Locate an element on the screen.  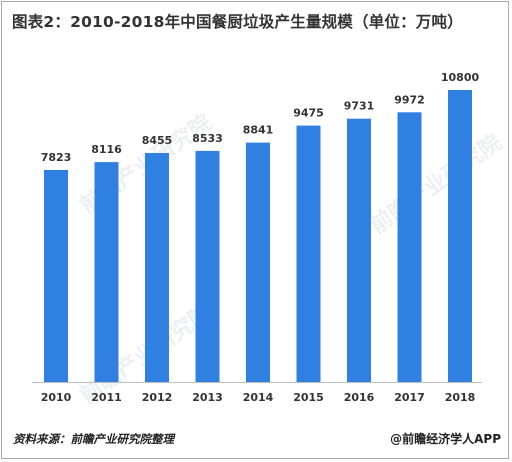
bar-2011 is located at coordinates (106, 272).